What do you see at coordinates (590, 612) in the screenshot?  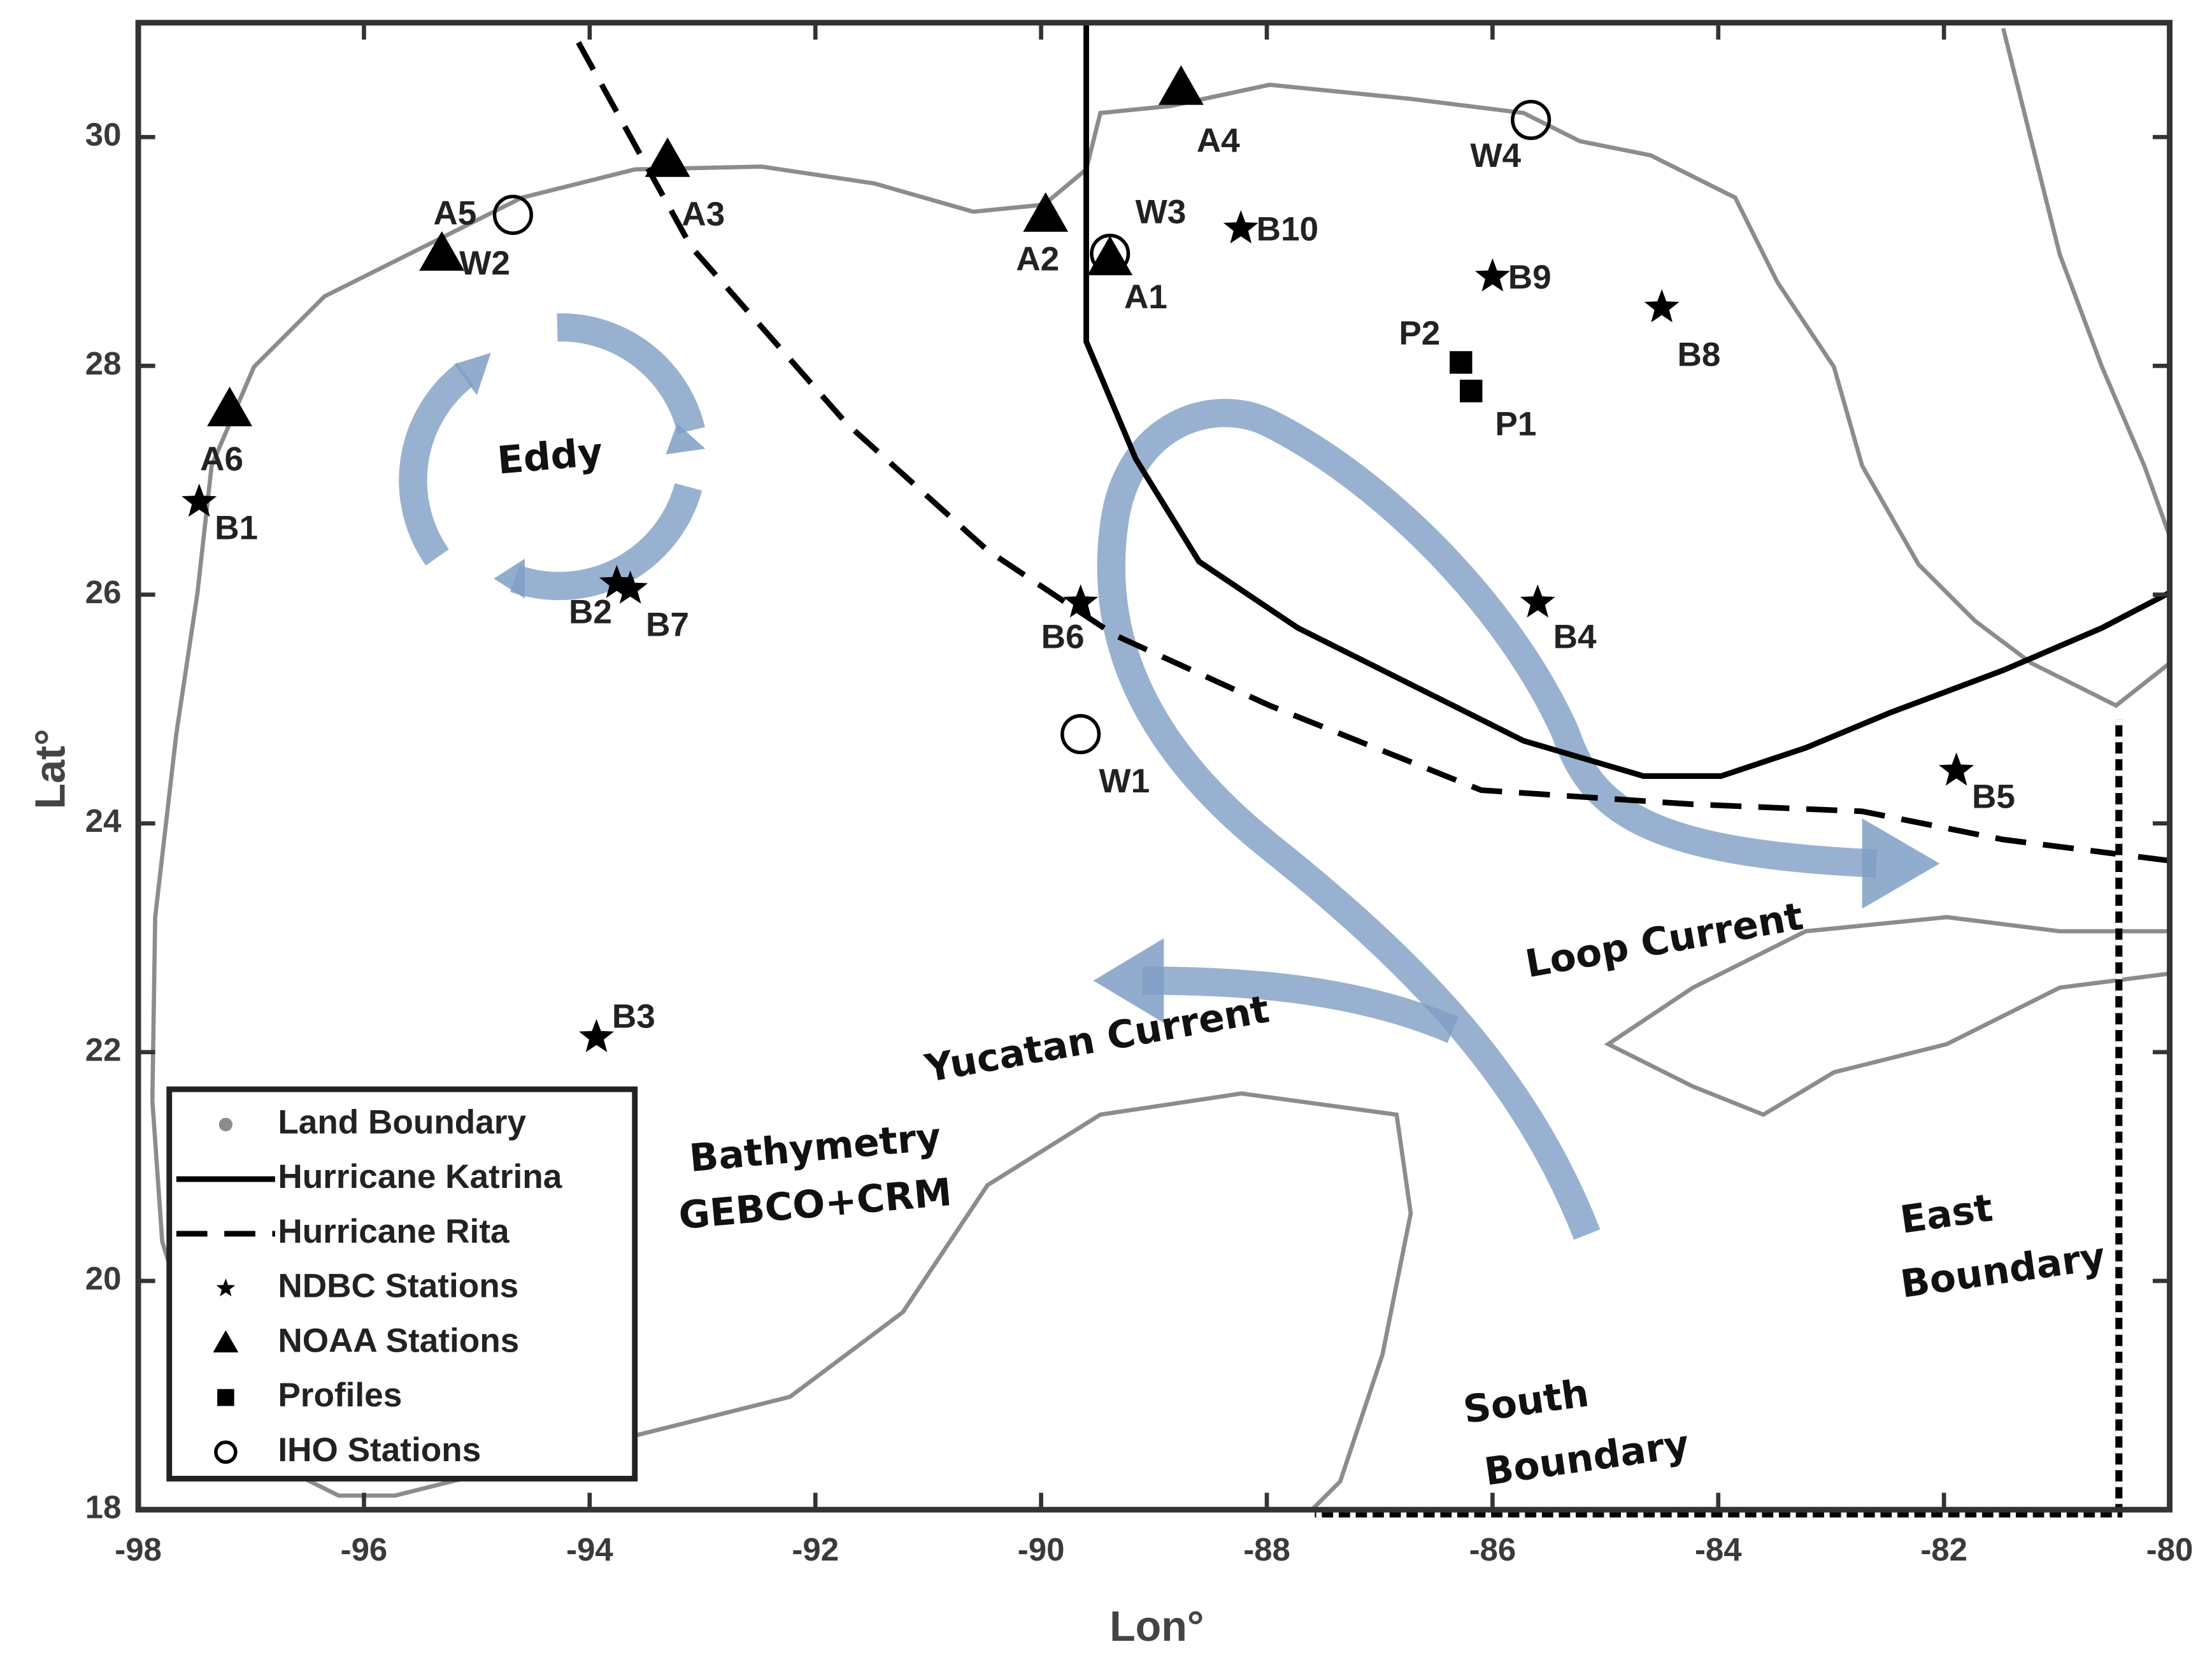 I see `station-label: B2` at bounding box center [590, 612].